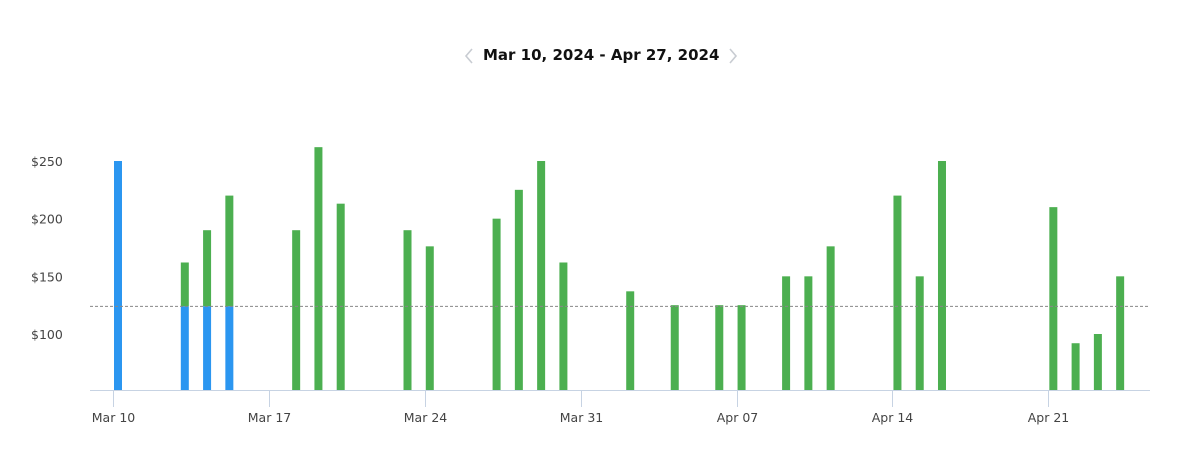  What do you see at coordinates (47, 276) in the screenshot?
I see `y-tick-label: $150` at bounding box center [47, 276].